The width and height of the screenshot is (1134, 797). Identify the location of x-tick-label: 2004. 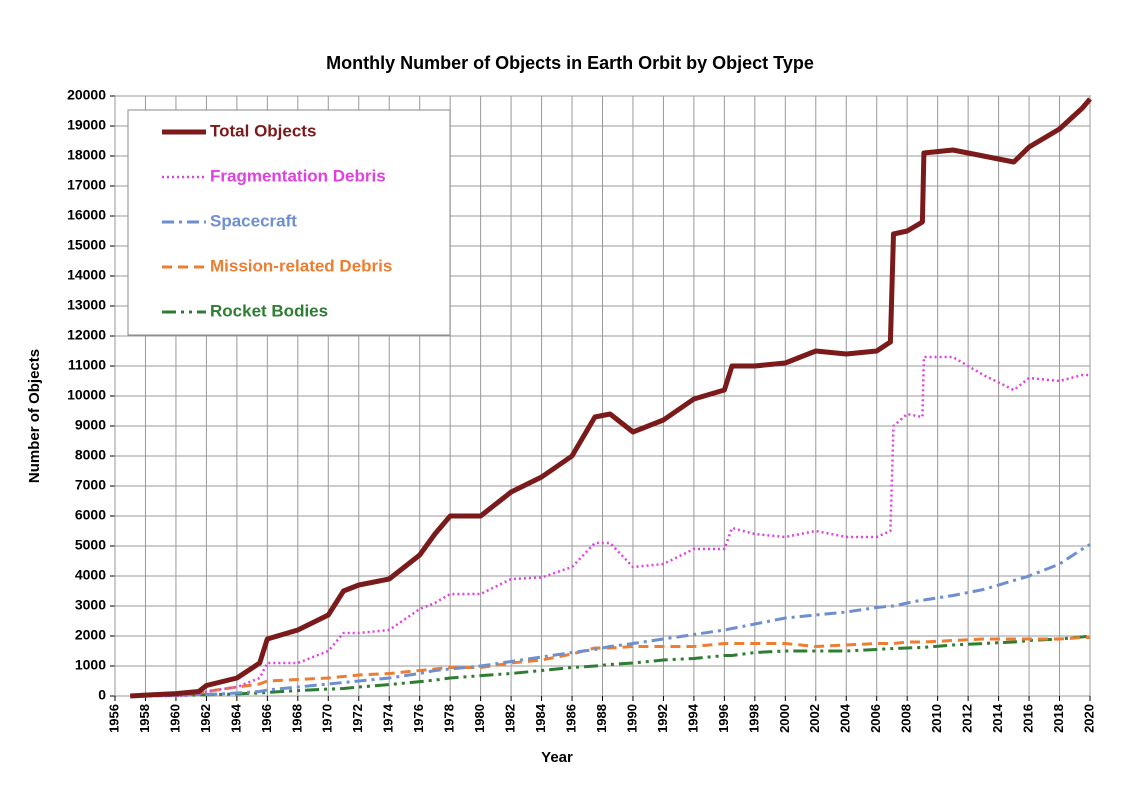
(845, 718).